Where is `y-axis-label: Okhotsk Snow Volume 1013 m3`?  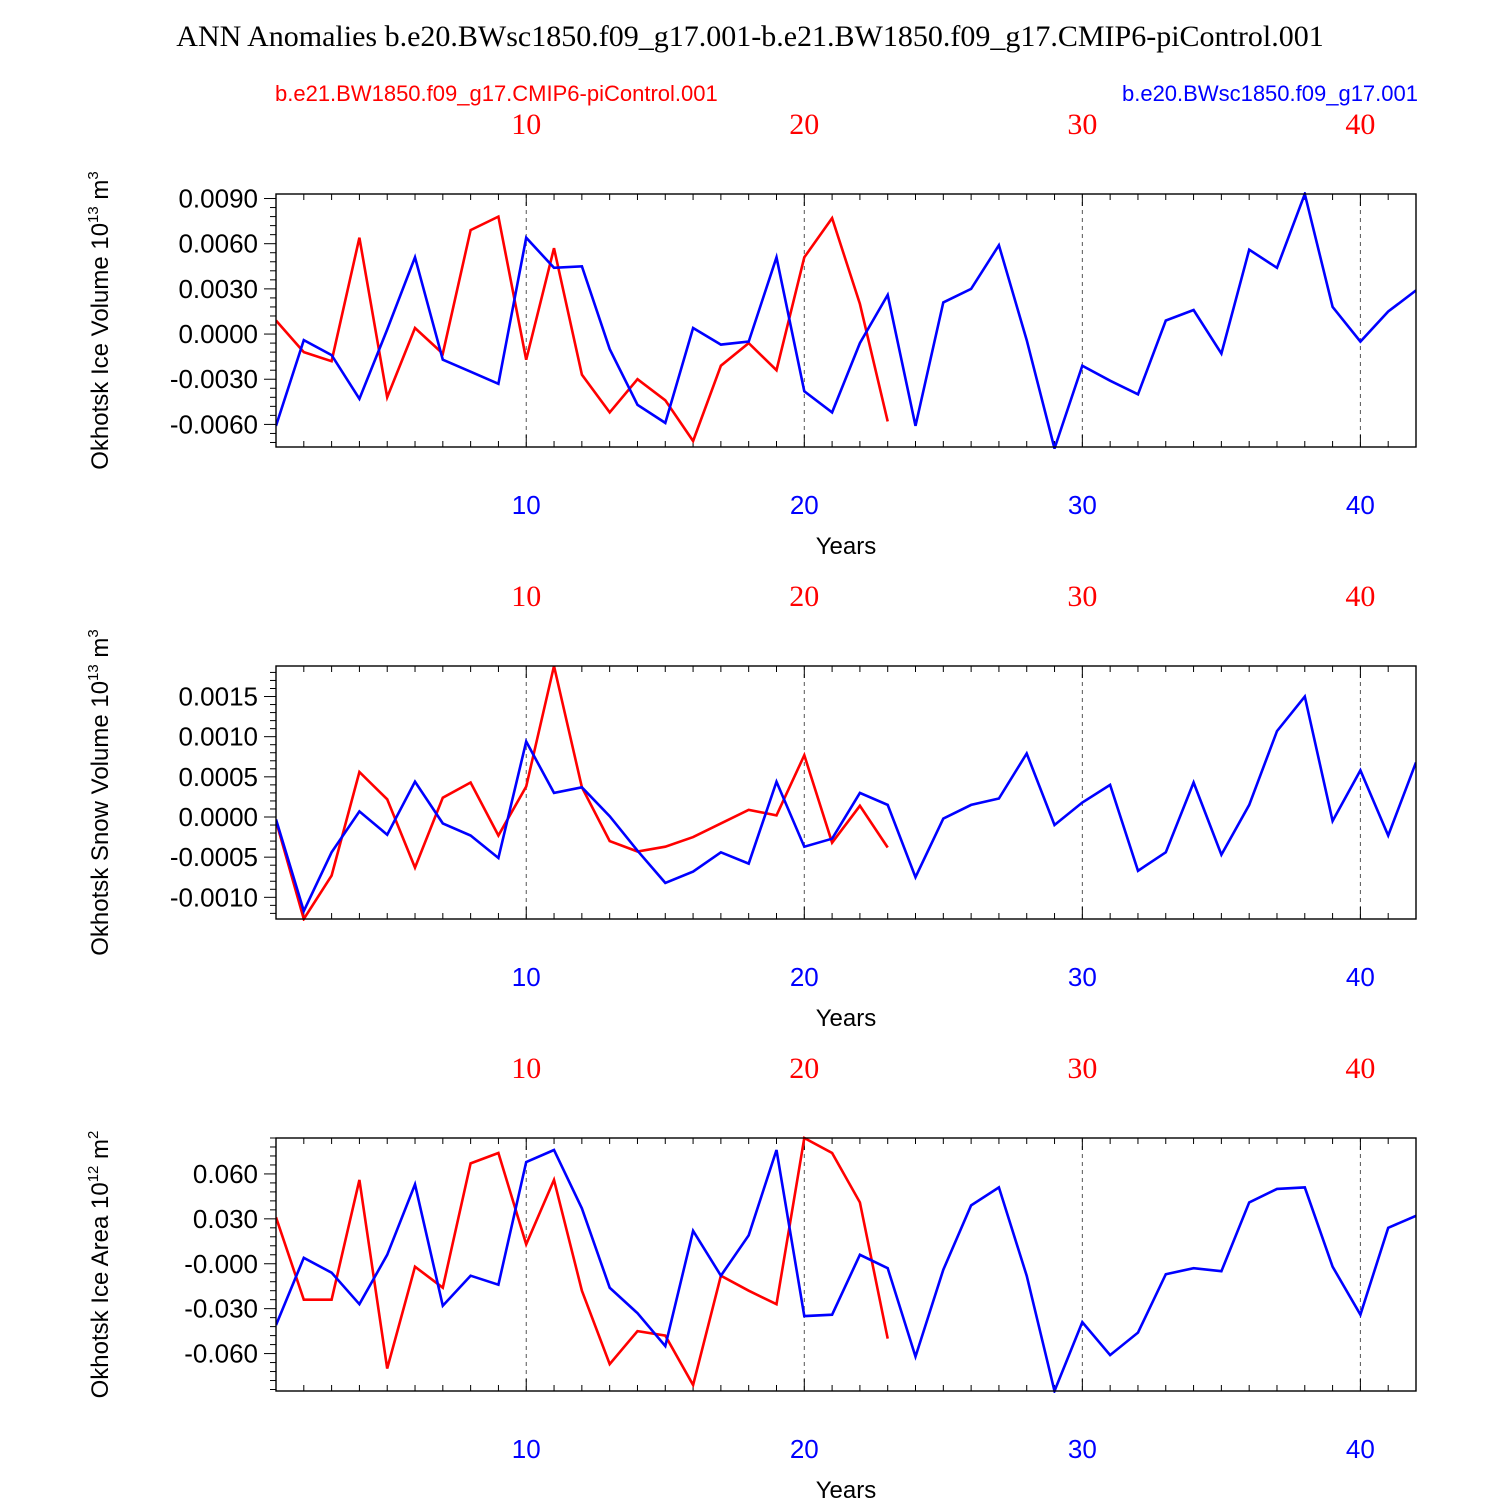
y-axis-label: Okhotsk Snow Volume 1013 m3 is located at coordinates (99, 792).